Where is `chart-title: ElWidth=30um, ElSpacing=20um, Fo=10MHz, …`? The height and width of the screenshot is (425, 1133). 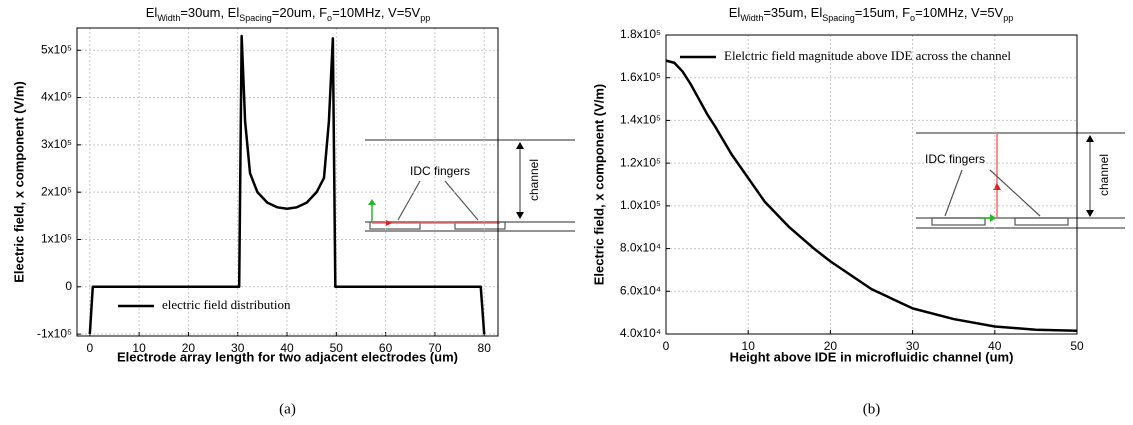
chart-title: ElWidth=30um, ElSpacing=20um, Fo=10MHz, … is located at coordinates (288, 14).